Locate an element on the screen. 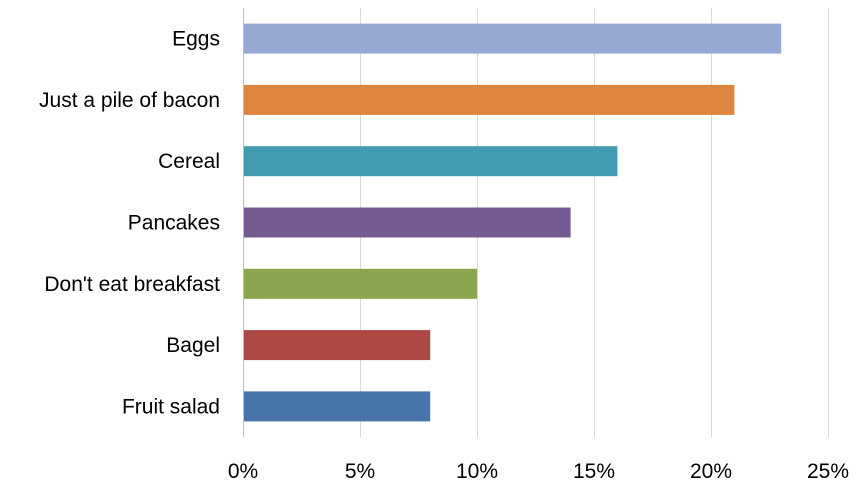 This screenshot has height=491, width=856. category-label-fruit-salad: Fruit salad is located at coordinates (171, 406).